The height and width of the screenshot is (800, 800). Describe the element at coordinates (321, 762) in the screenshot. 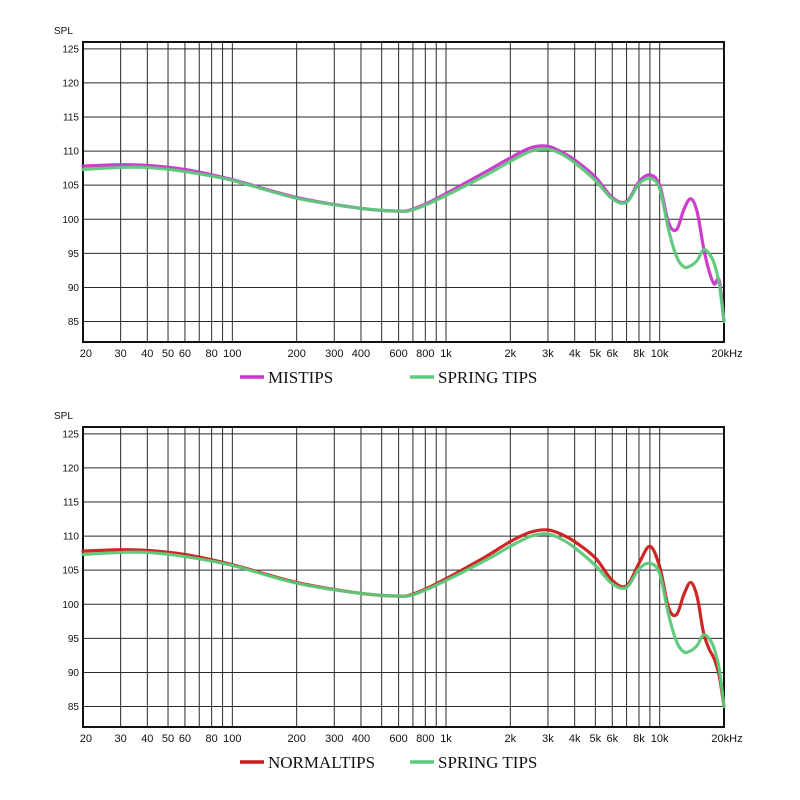

I see `legend-label: NORMALTIPS` at that location.